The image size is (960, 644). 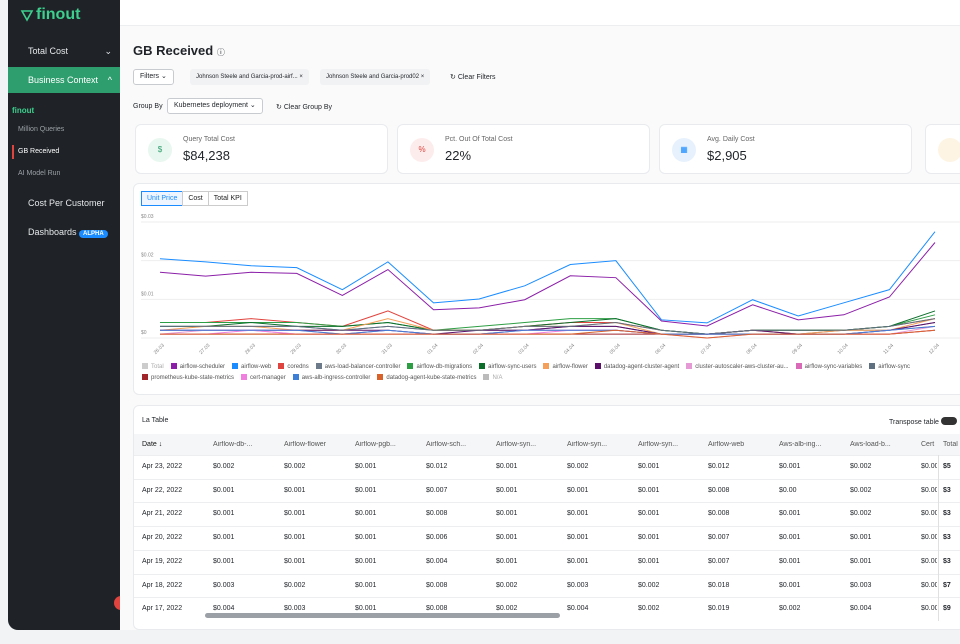 What do you see at coordinates (293, 367) in the screenshot?
I see `legend-item: coredns` at bounding box center [293, 367].